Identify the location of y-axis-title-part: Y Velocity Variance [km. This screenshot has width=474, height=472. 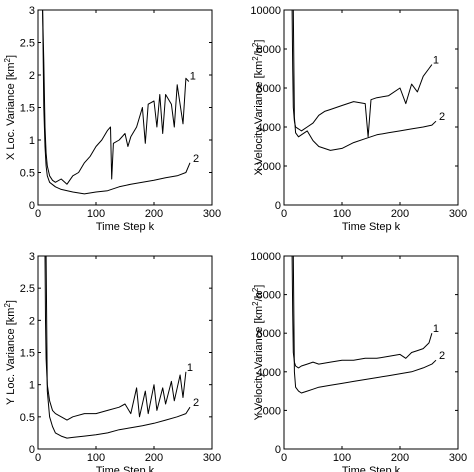
(259, 363).